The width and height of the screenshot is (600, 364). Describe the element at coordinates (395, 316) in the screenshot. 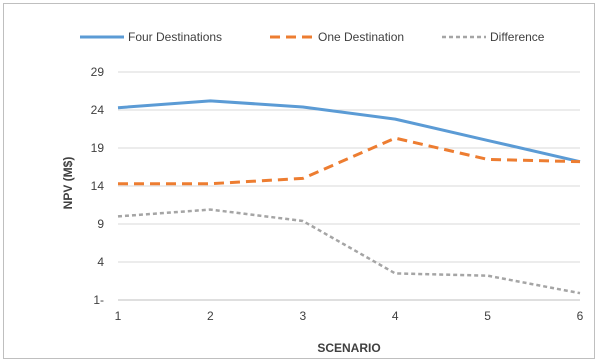

I see `x-tick-label: 4` at that location.